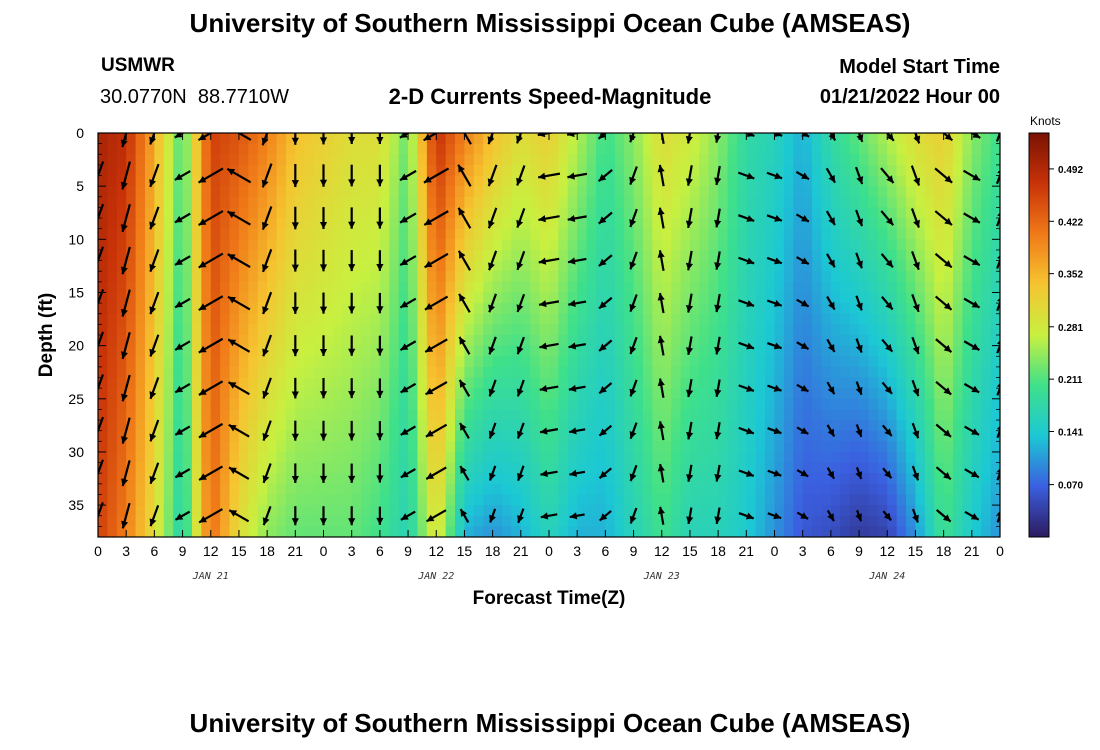  What do you see at coordinates (467, 139) in the screenshot?
I see `arrow-shaft` at bounding box center [467, 139].